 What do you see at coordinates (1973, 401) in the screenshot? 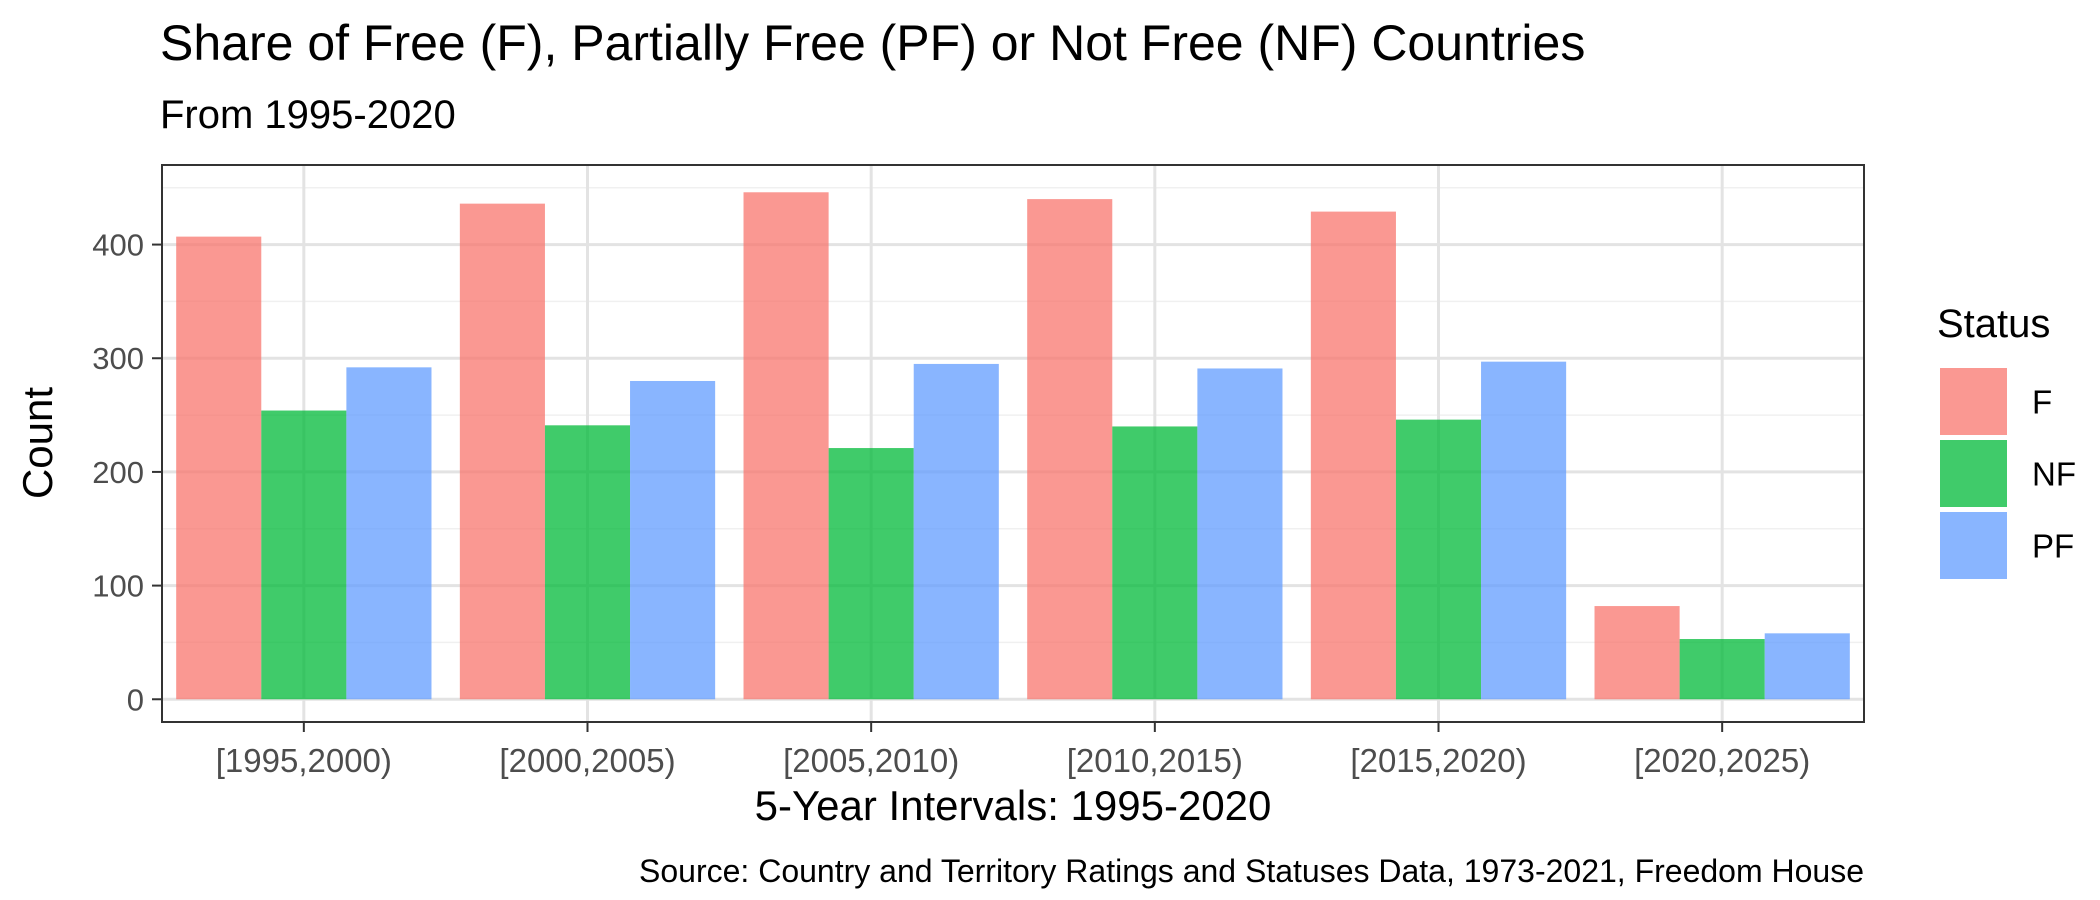
I see `legend-key-f` at bounding box center [1973, 401].